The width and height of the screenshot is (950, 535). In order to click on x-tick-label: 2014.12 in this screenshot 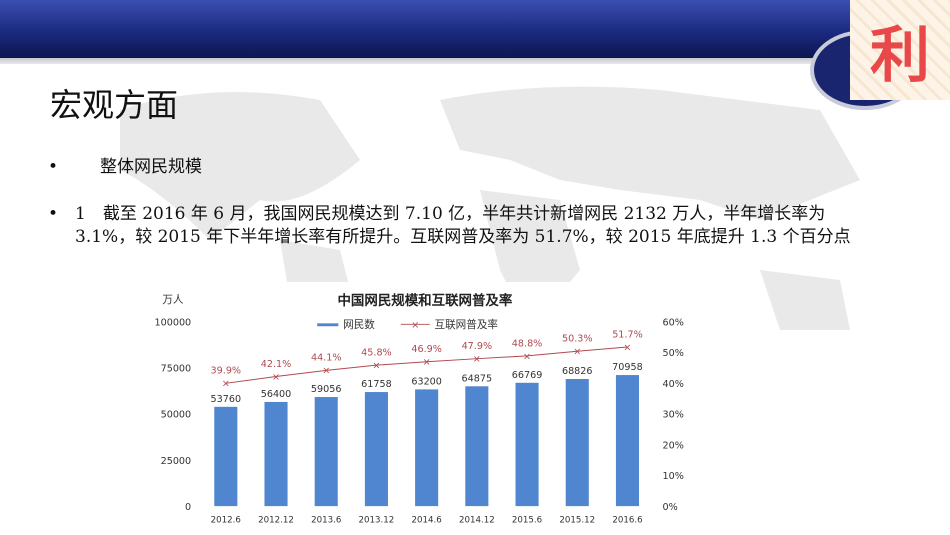, I will do `click(477, 520)`.